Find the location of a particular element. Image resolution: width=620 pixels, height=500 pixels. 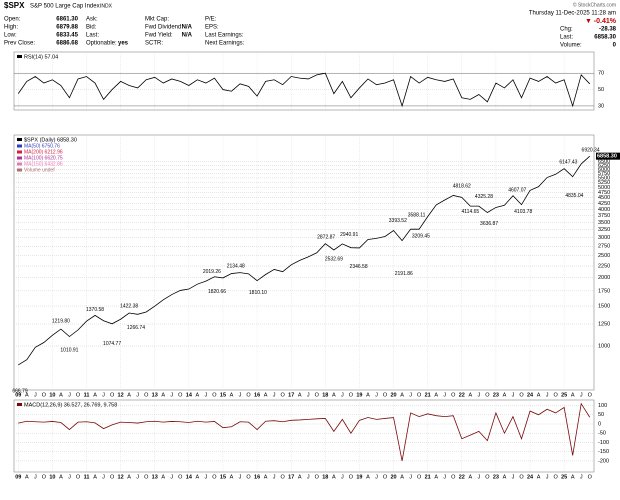

y-tick-label: 5000 is located at coordinates (604, 188).